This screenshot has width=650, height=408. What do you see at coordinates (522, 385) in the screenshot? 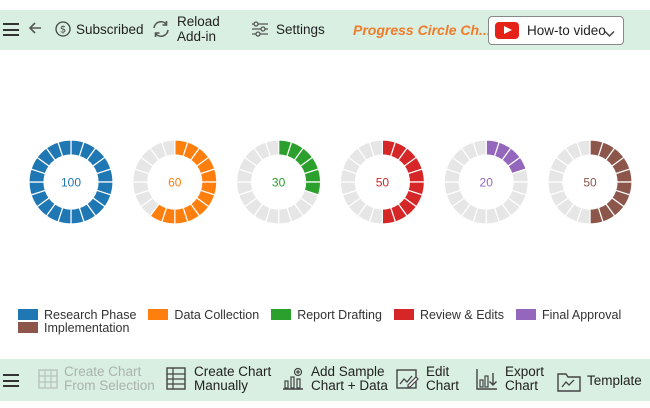
I see `export-chart-line2: Chart` at bounding box center [522, 385].